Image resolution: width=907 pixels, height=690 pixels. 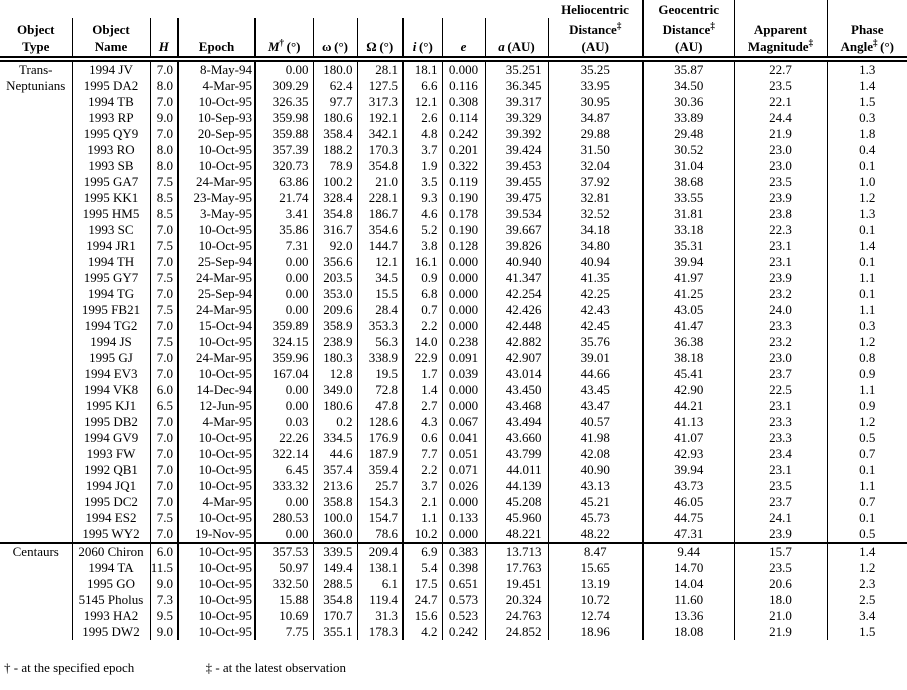 What do you see at coordinates (595, 9) in the screenshot?
I see `heliocentric-word: Heliocentric` at bounding box center [595, 9].